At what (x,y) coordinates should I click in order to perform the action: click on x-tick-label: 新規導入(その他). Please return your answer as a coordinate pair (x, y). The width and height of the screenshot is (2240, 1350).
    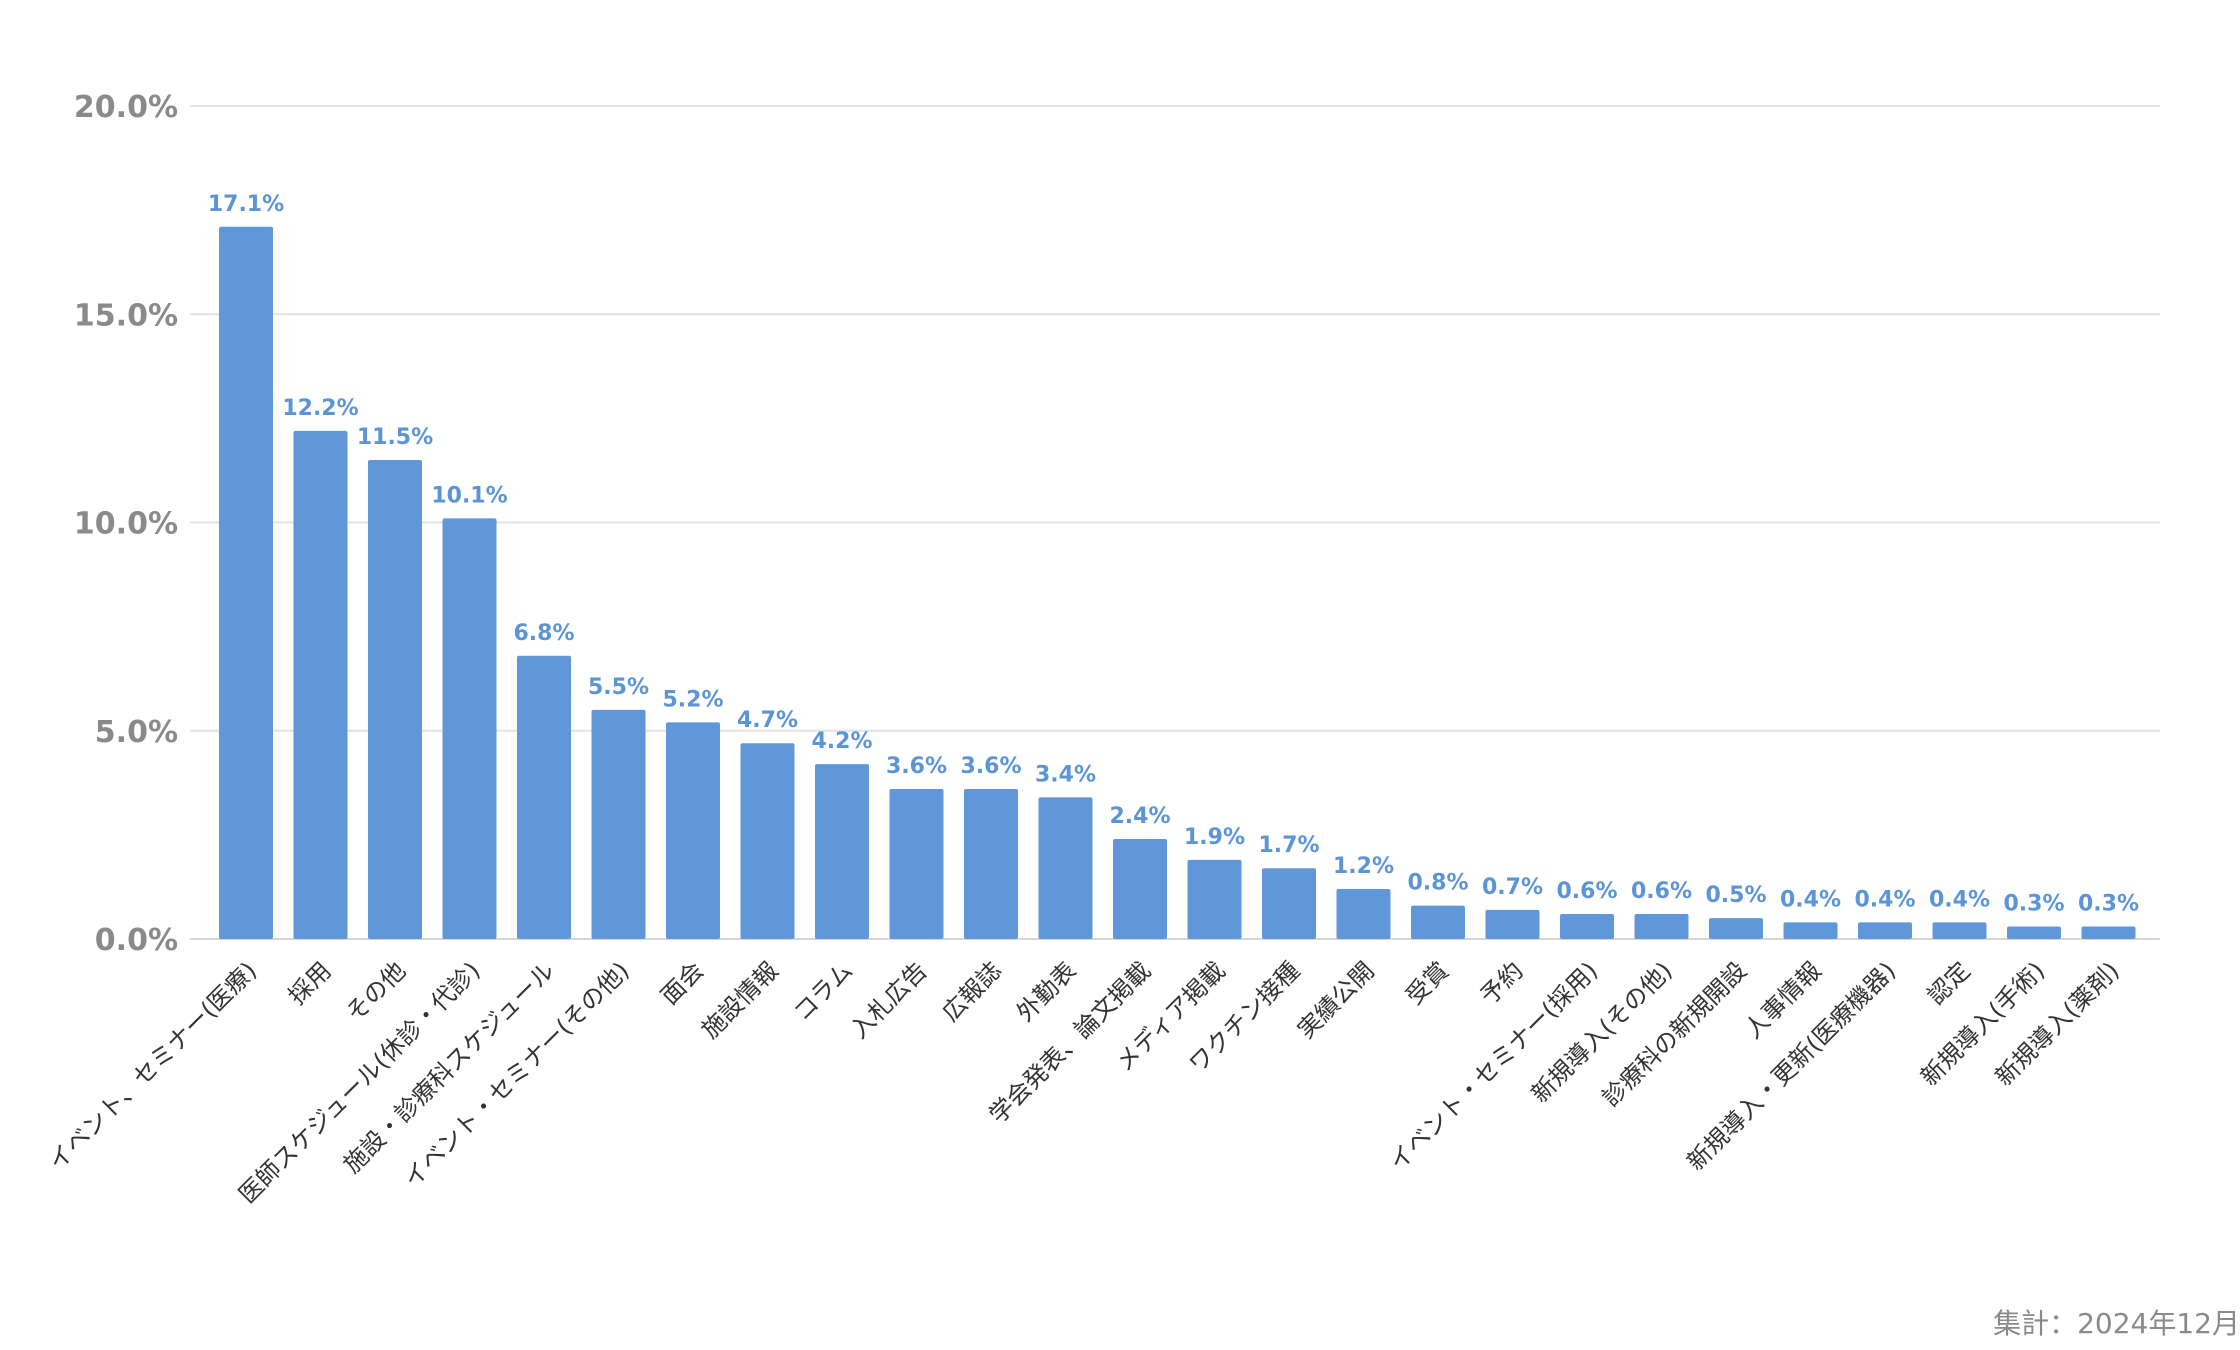
    Looking at the image, I should click on (1602, 1032).